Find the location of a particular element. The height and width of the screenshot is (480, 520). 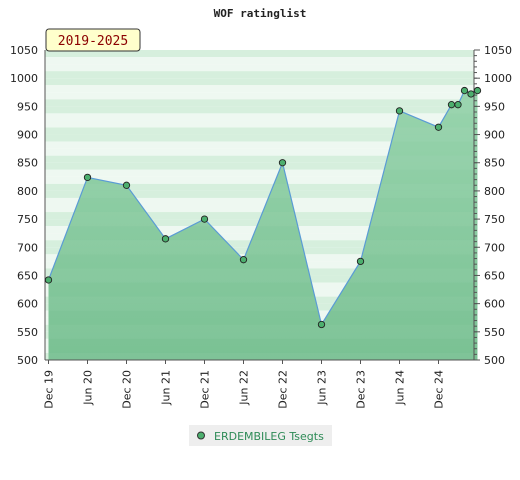

legend: ERDEMBILEG Tsegts is located at coordinates (260, 435).